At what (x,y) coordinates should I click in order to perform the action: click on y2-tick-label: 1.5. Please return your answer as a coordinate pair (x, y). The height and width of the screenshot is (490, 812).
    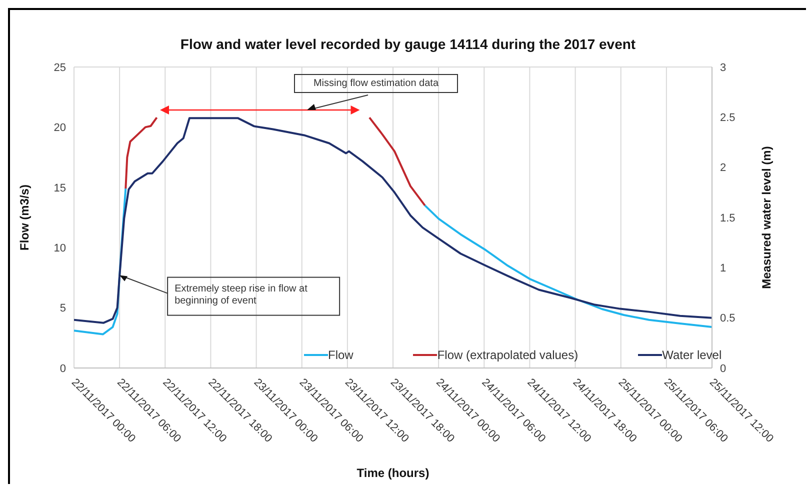
    Looking at the image, I should click on (728, 218).